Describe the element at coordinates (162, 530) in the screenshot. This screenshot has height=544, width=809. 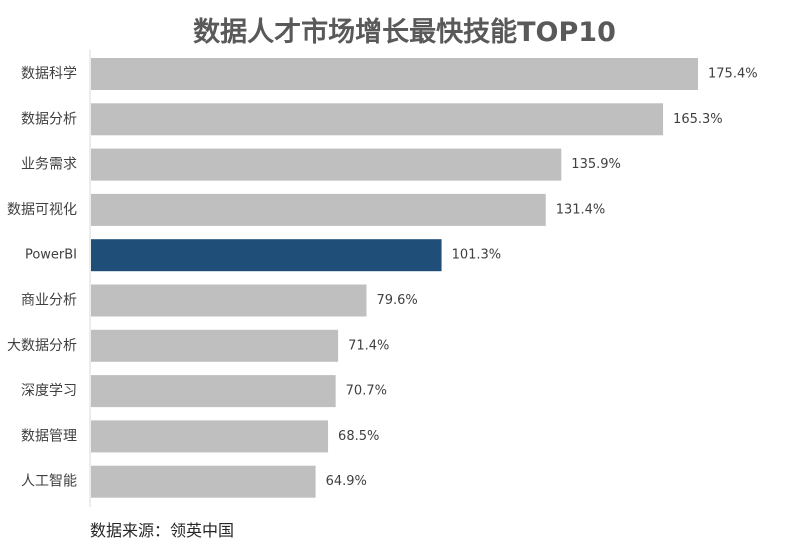
I see `source-note: 数据来源：领英中国` at that location.